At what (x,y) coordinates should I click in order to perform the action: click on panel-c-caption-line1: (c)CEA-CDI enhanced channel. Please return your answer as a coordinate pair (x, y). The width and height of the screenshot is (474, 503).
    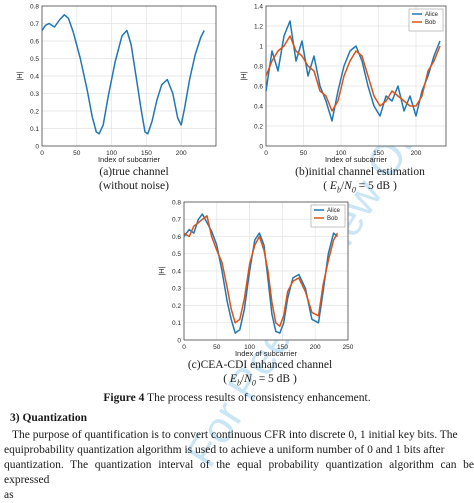
    Looking at the image, I should click on (260, 365).